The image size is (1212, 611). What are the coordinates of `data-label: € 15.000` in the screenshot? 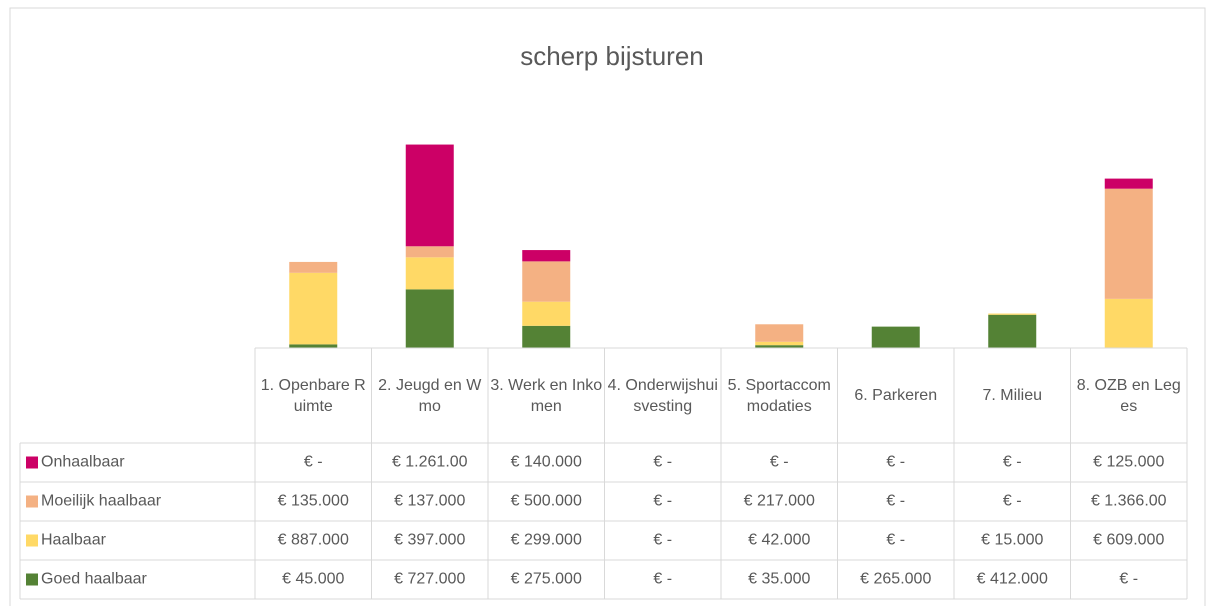 It's located at (1012, 540).